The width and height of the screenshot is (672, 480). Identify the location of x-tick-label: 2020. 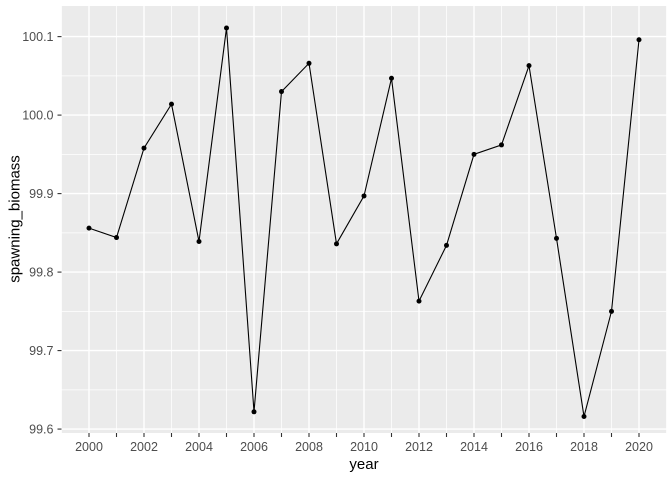
(639, 447).